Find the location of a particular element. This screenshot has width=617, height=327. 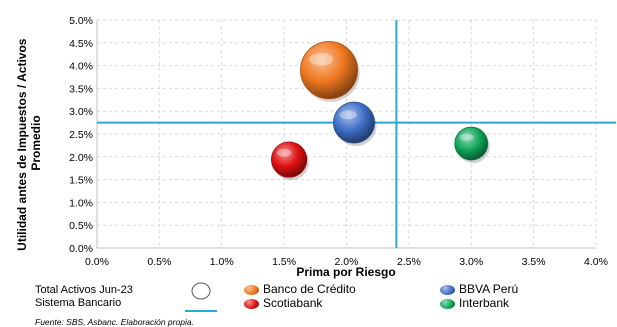

legend-label: Scotiabank is located at coordinates (293, 303).